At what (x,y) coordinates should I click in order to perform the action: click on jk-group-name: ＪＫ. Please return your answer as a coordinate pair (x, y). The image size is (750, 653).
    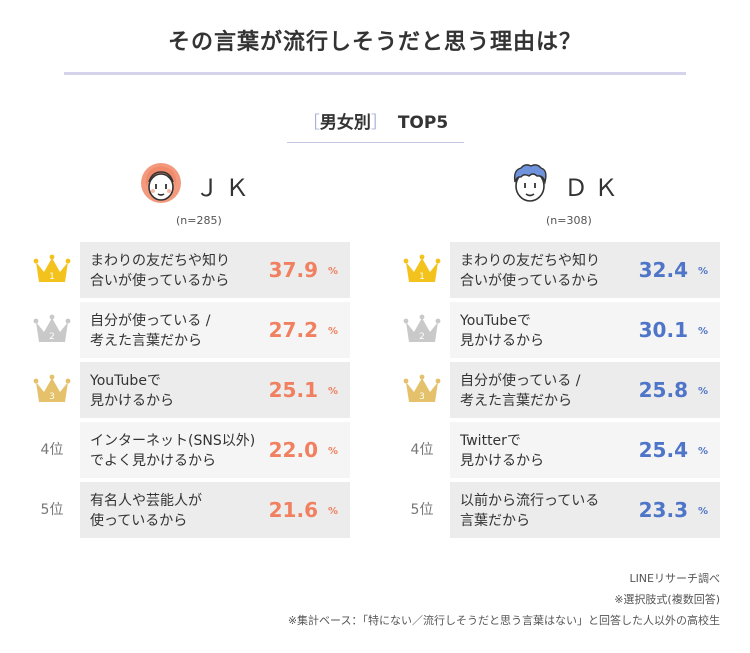
    Looking at the image, I should click on (225, 188).